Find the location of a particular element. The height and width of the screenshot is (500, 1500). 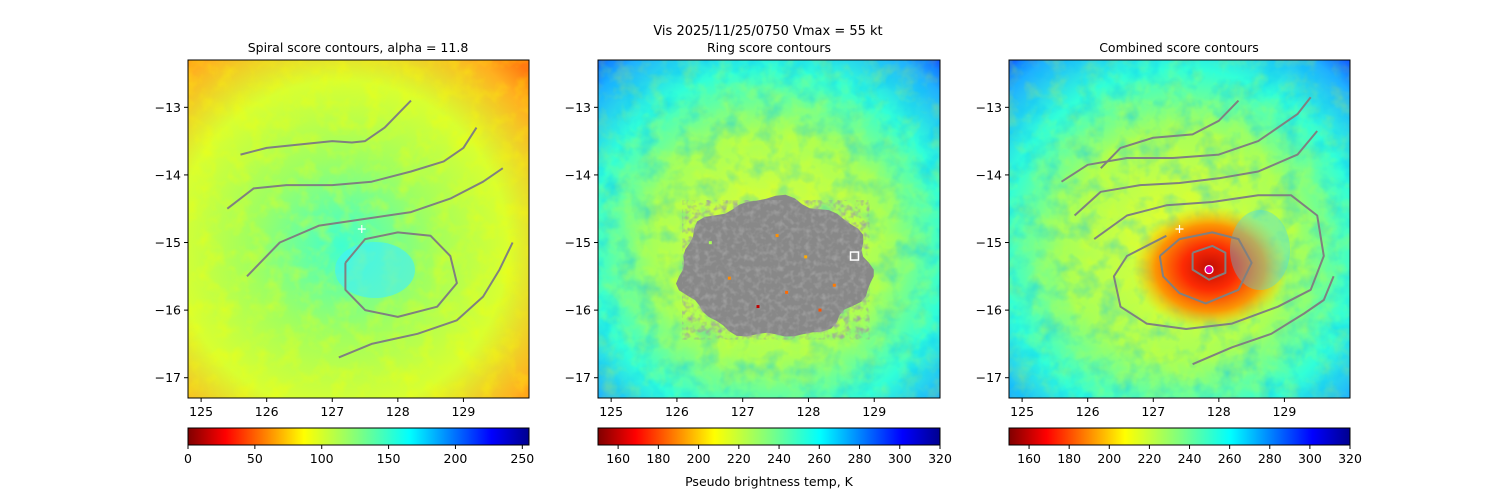

spiral-x-axis: 125 126 127 128 129 is located at coordinates (332, 408).